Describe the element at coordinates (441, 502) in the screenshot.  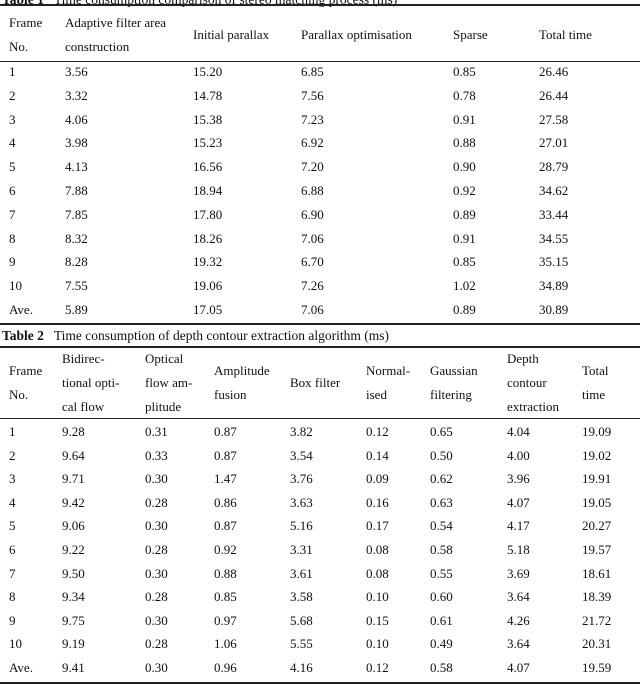
I see `table-cell: 0.63` at that location.